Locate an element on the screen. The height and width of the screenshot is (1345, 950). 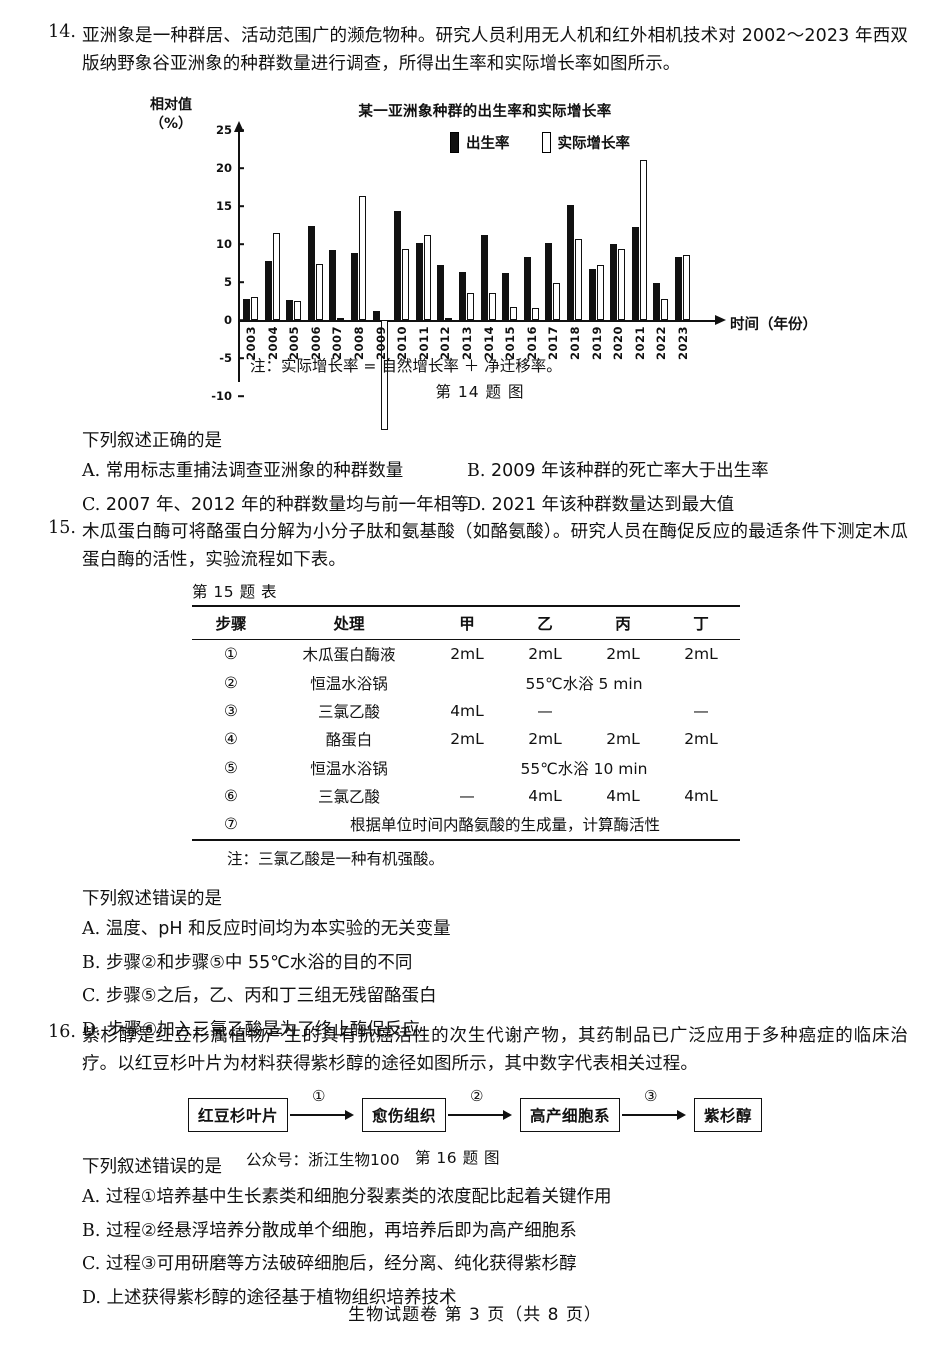
option-14-d: D. 2021 年该种群数量达到最大值 is located at coordinates (601, 504).